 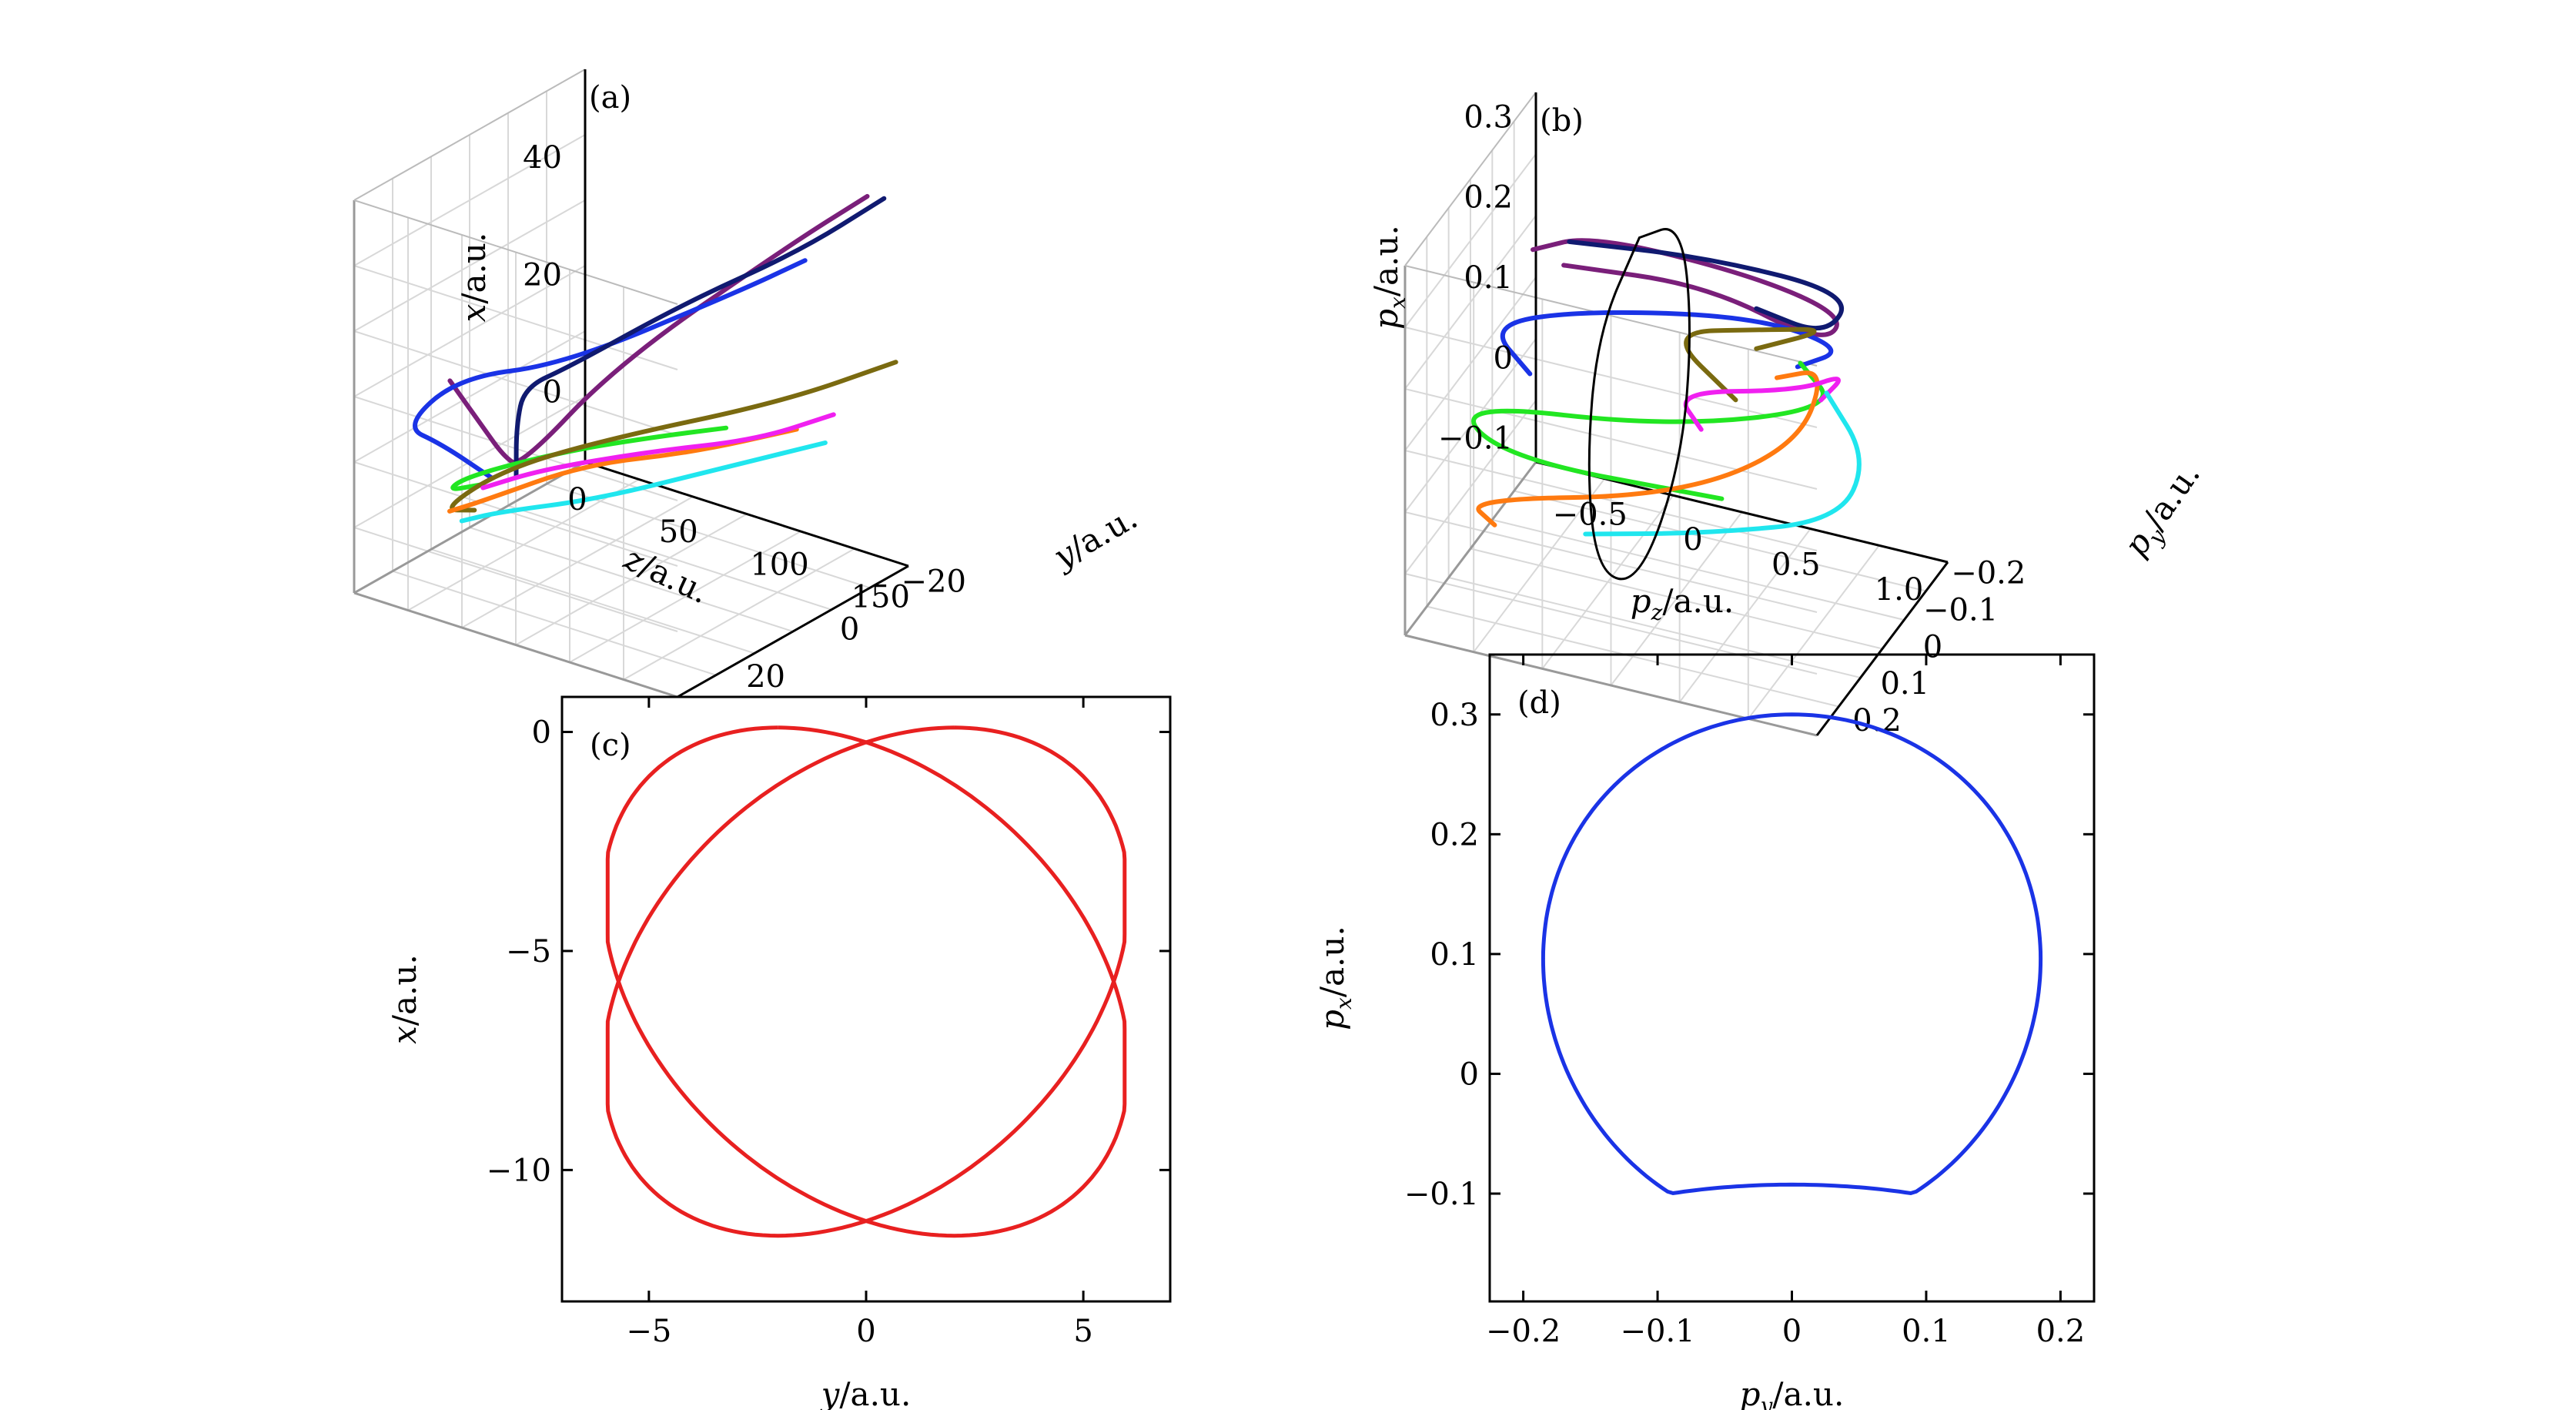 I want to click on y-tick-label: −5, so click(x=528, y=952).